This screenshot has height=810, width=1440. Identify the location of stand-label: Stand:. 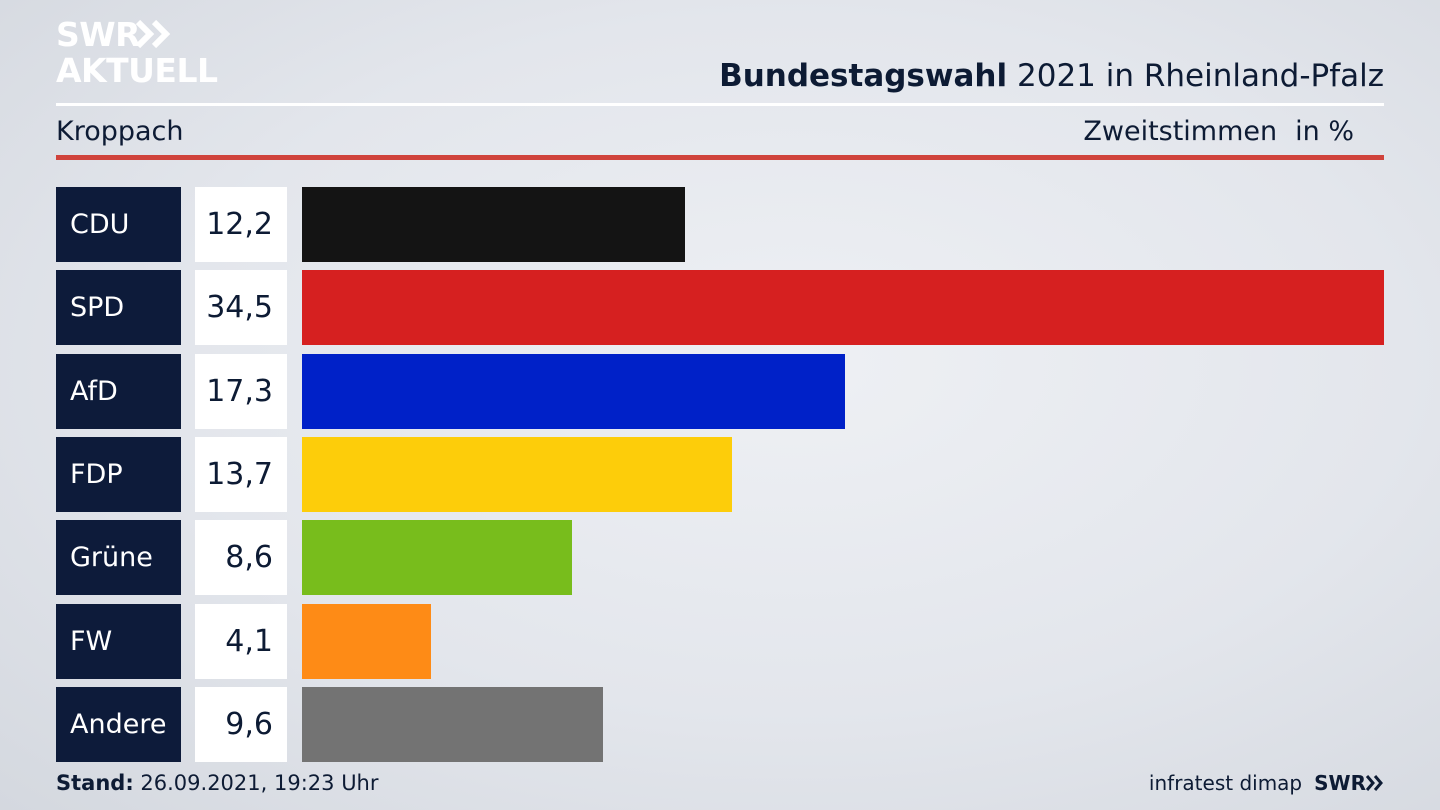
(95, 783).